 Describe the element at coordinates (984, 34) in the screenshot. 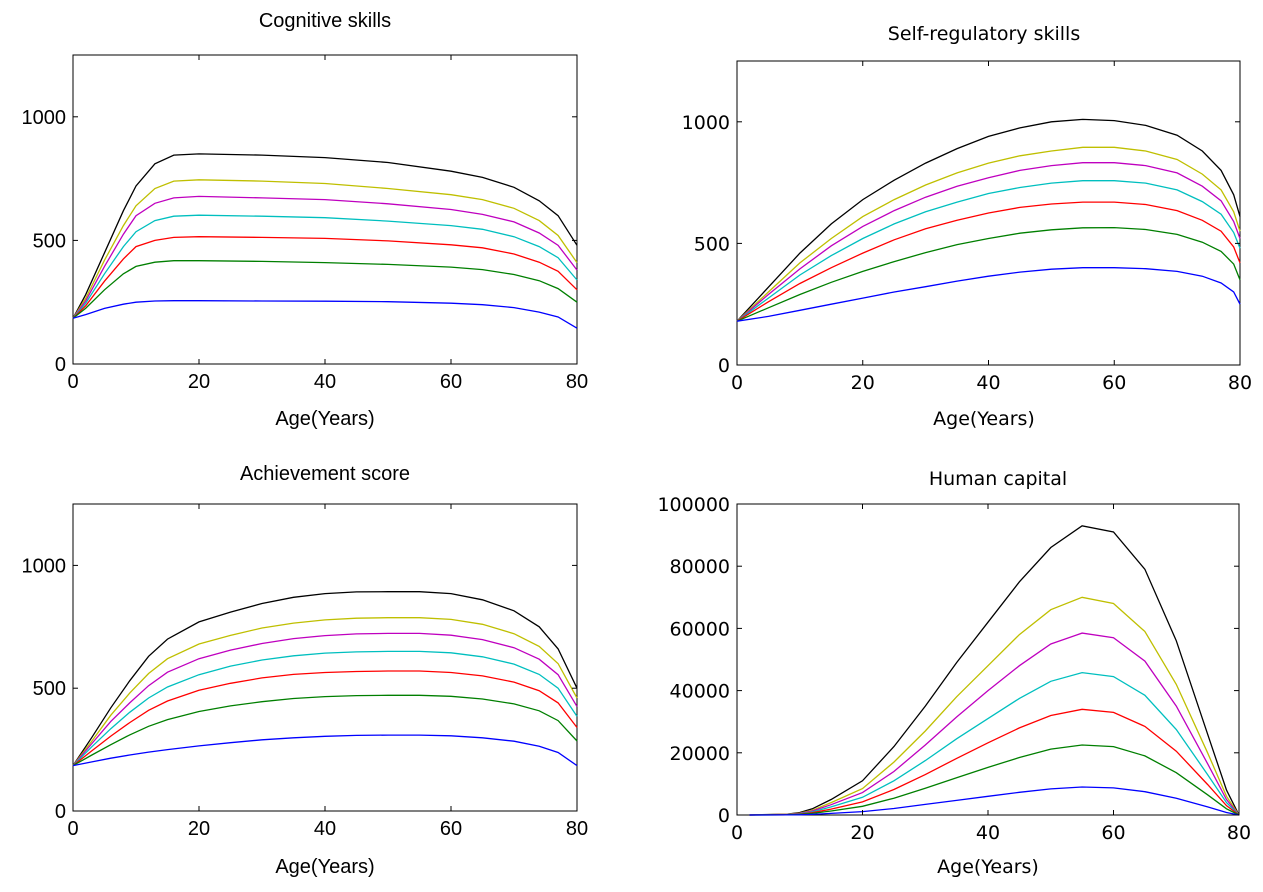

I see `chart-title: Self-regulatory skills` at that location.